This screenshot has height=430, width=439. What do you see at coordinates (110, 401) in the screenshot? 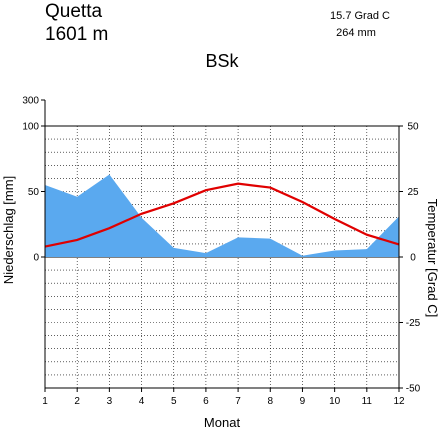
I see `x-tick-label: 3` at bounding box center [110, 401].